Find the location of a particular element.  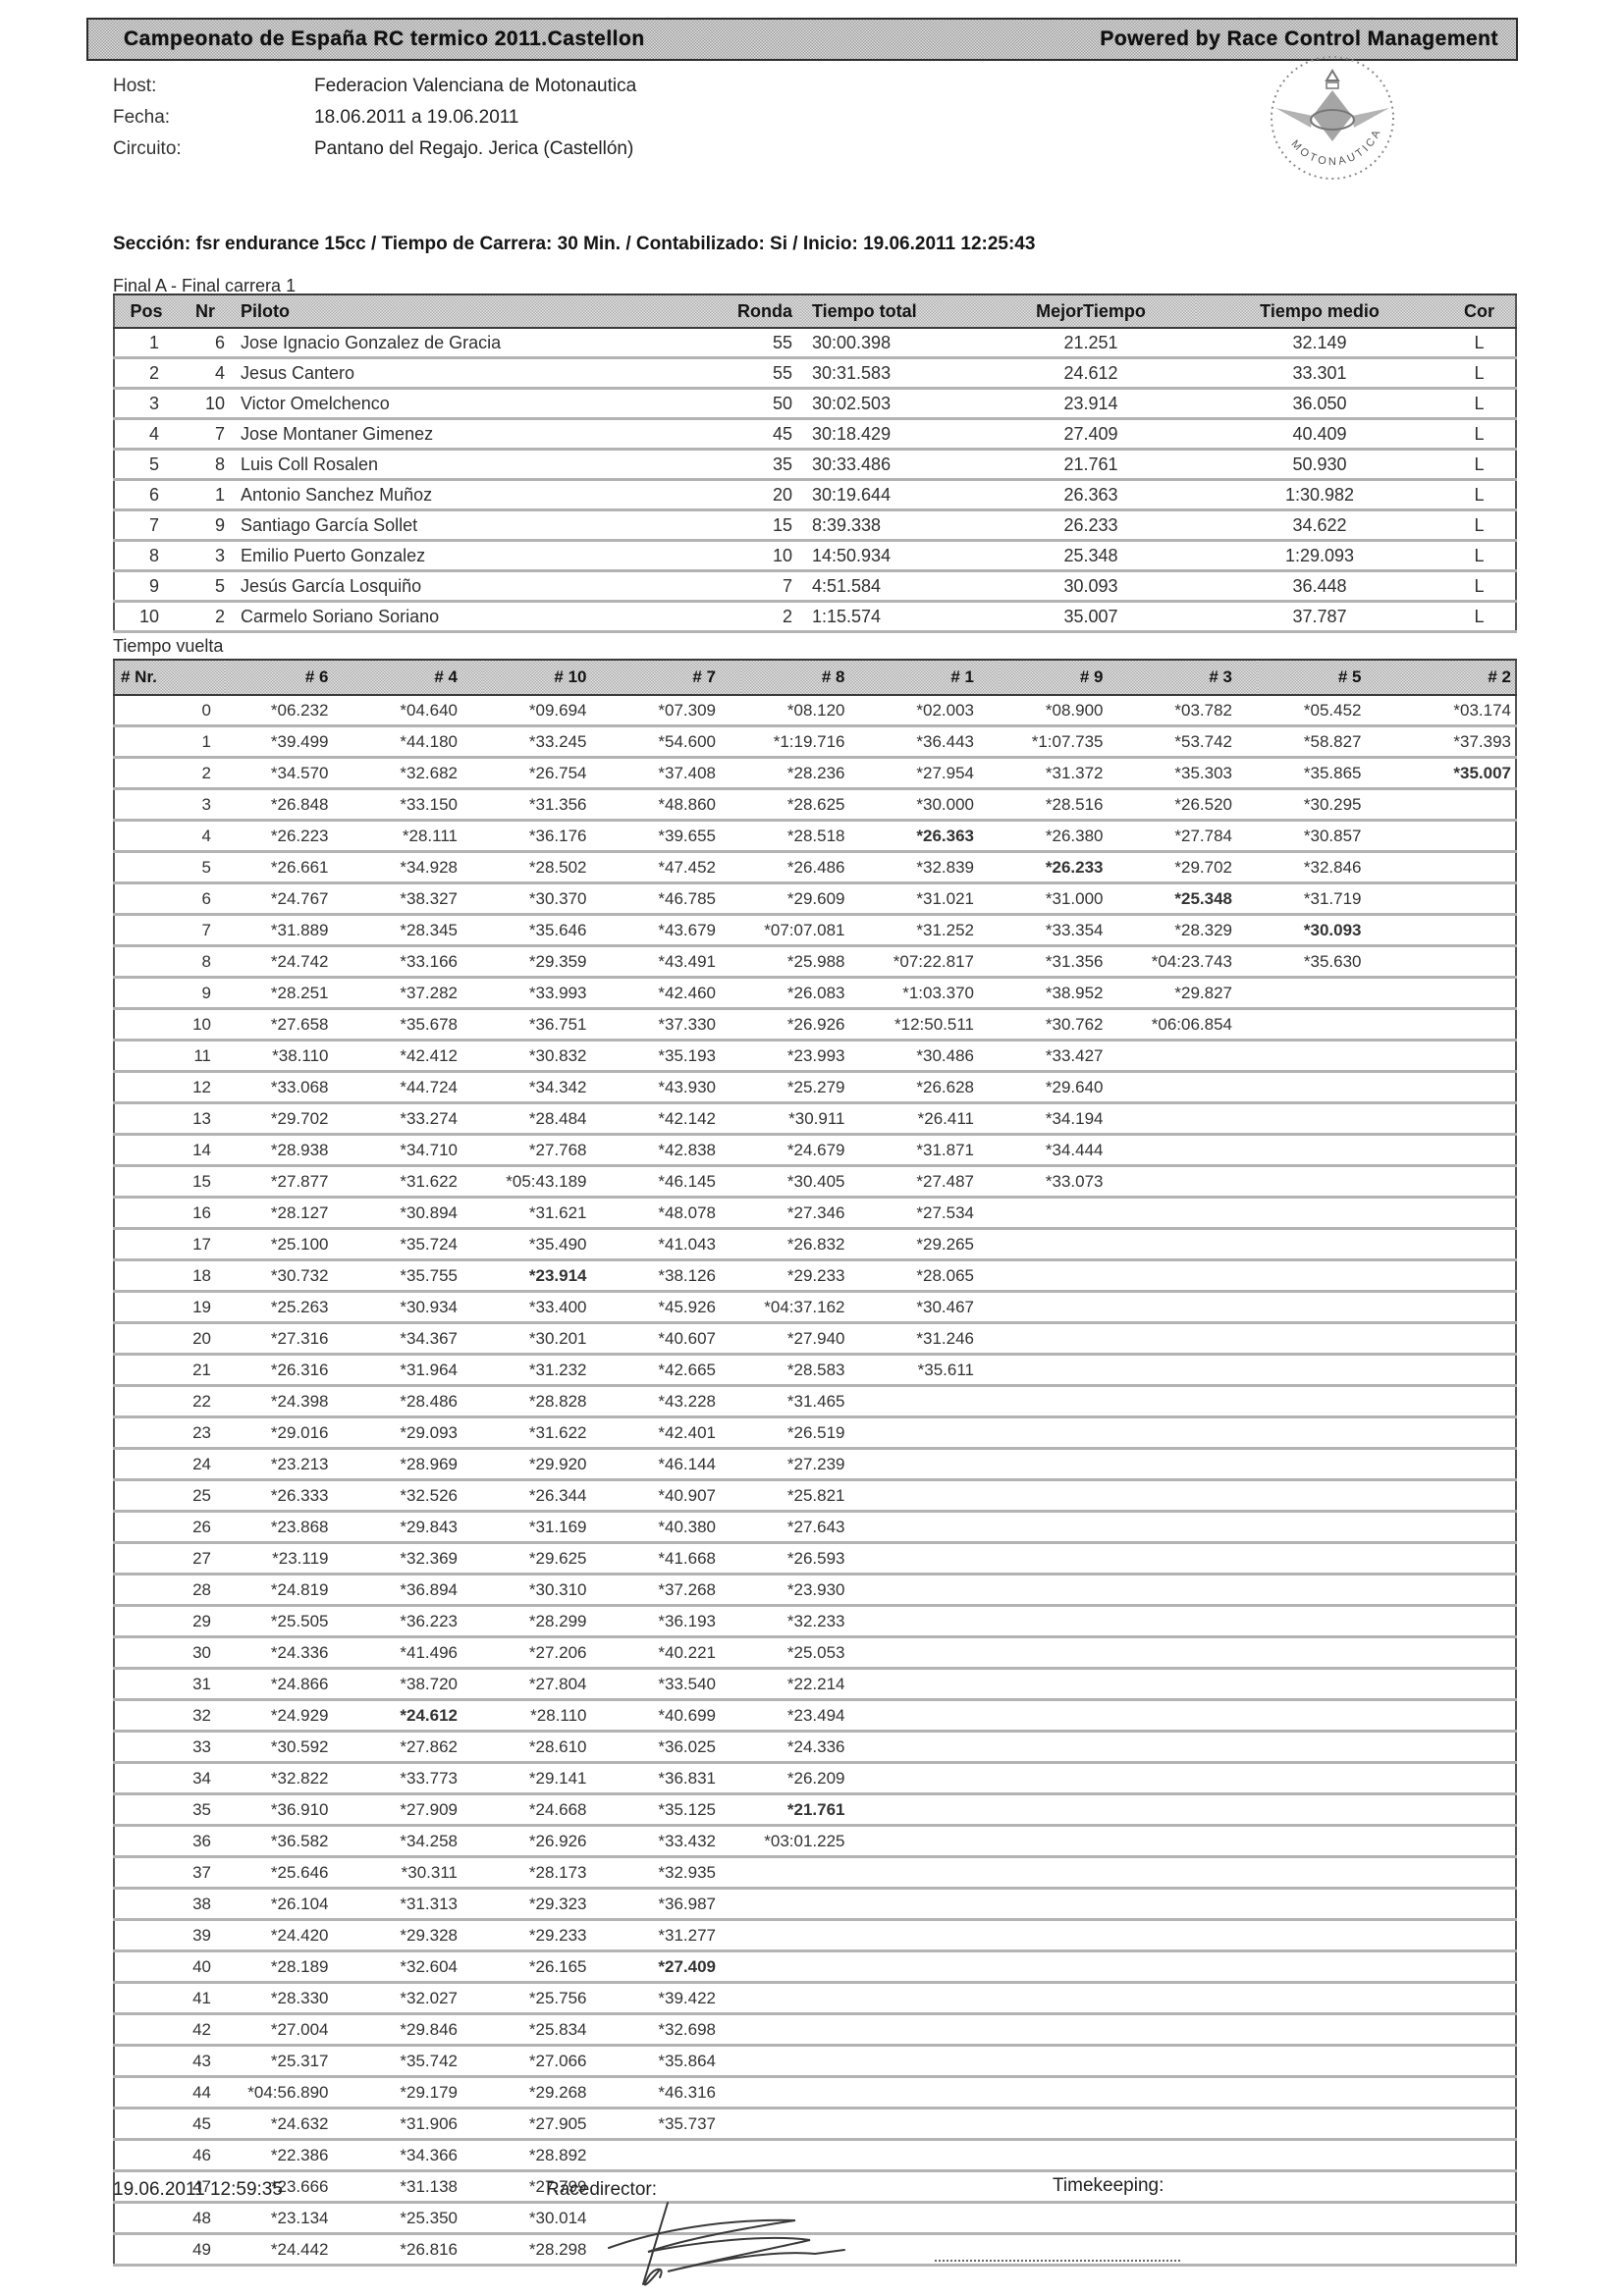

table-cell: *29.233 is located at coordinates (548, 1935).